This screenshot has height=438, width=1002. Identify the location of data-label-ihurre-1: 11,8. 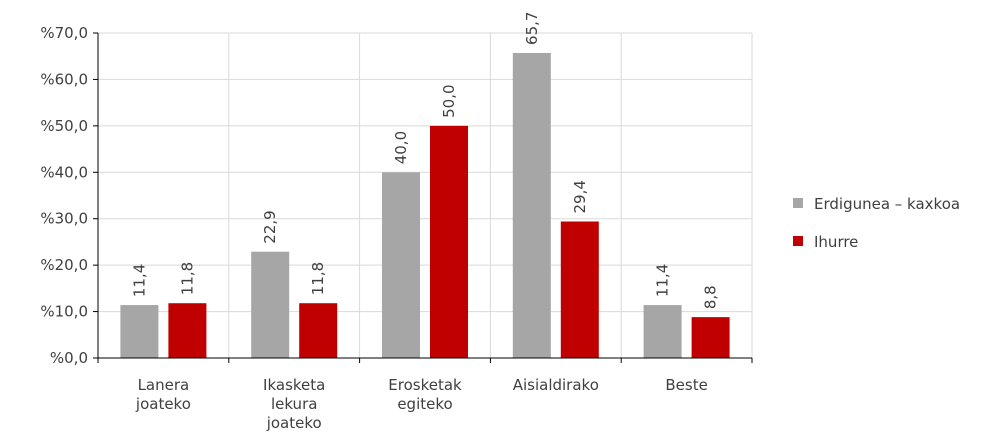
(318, 278).